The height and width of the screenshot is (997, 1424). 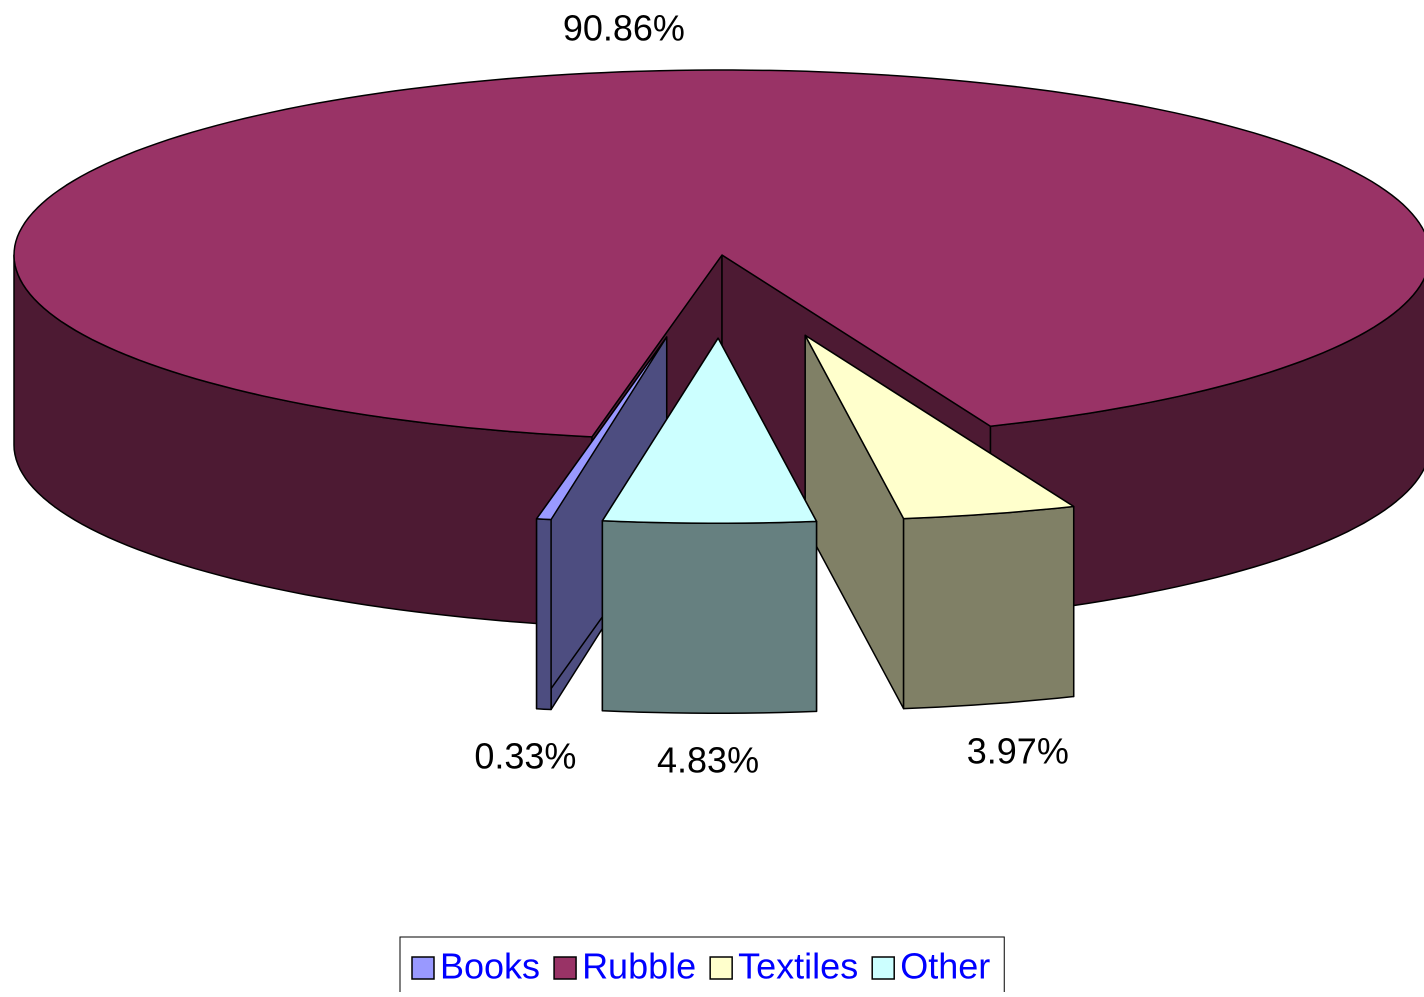 I want to click on legend: Books Rubble Textiles Other, so click(x=702, y=964).